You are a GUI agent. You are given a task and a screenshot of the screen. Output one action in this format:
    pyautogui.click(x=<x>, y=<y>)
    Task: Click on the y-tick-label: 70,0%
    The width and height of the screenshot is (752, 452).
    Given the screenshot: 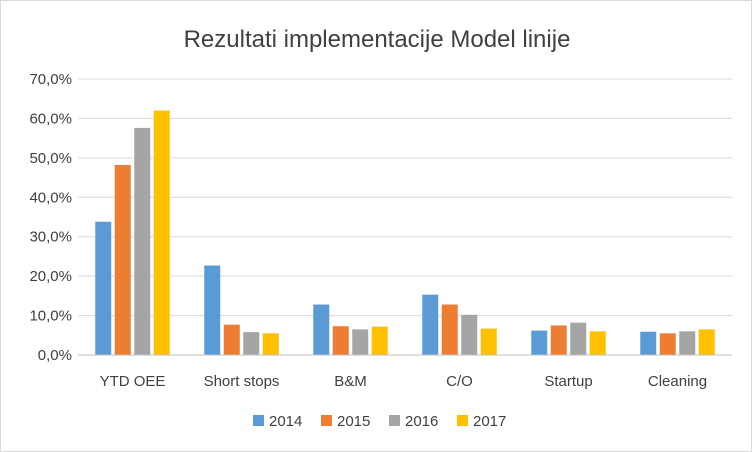 What is the action you would take?
    pyautogui.click(x=50, y=79)
    